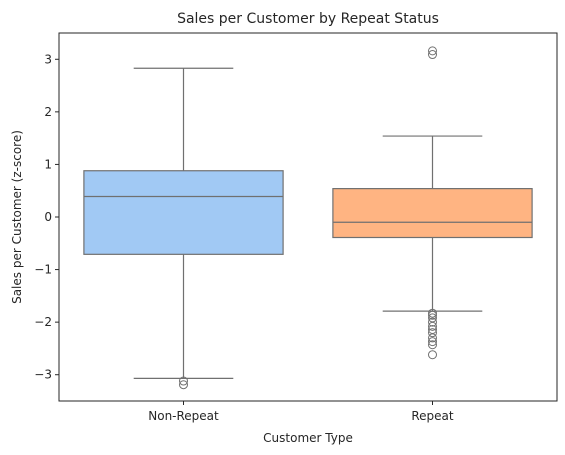 The height and width of the screenshot is (455, 565). Describe the element at coordinates (432, 416) in the screenshot. I see `x-tick-label: Repeat` at that location.